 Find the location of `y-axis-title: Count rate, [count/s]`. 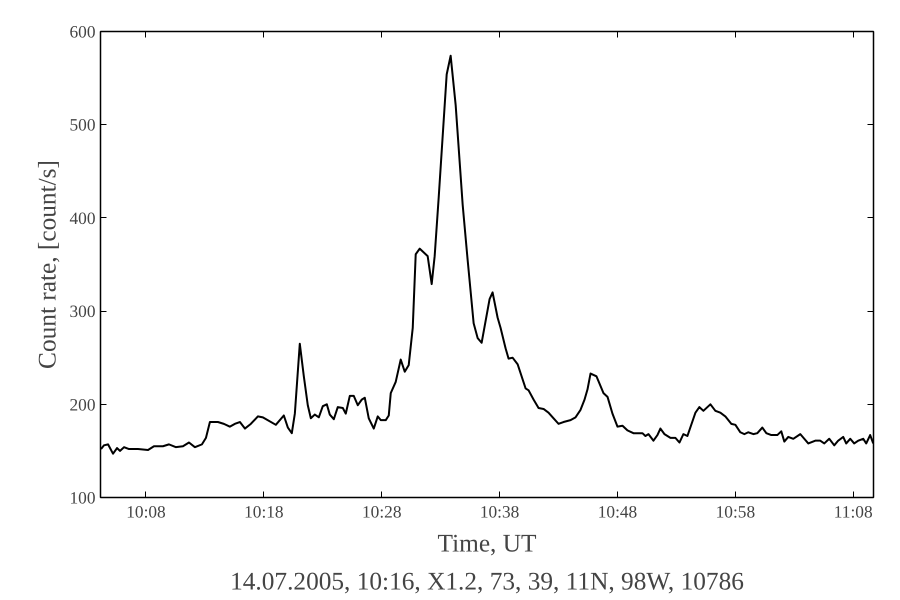

y-axis-title: Count rate, [count/s] is located at coordinates (48, 264).